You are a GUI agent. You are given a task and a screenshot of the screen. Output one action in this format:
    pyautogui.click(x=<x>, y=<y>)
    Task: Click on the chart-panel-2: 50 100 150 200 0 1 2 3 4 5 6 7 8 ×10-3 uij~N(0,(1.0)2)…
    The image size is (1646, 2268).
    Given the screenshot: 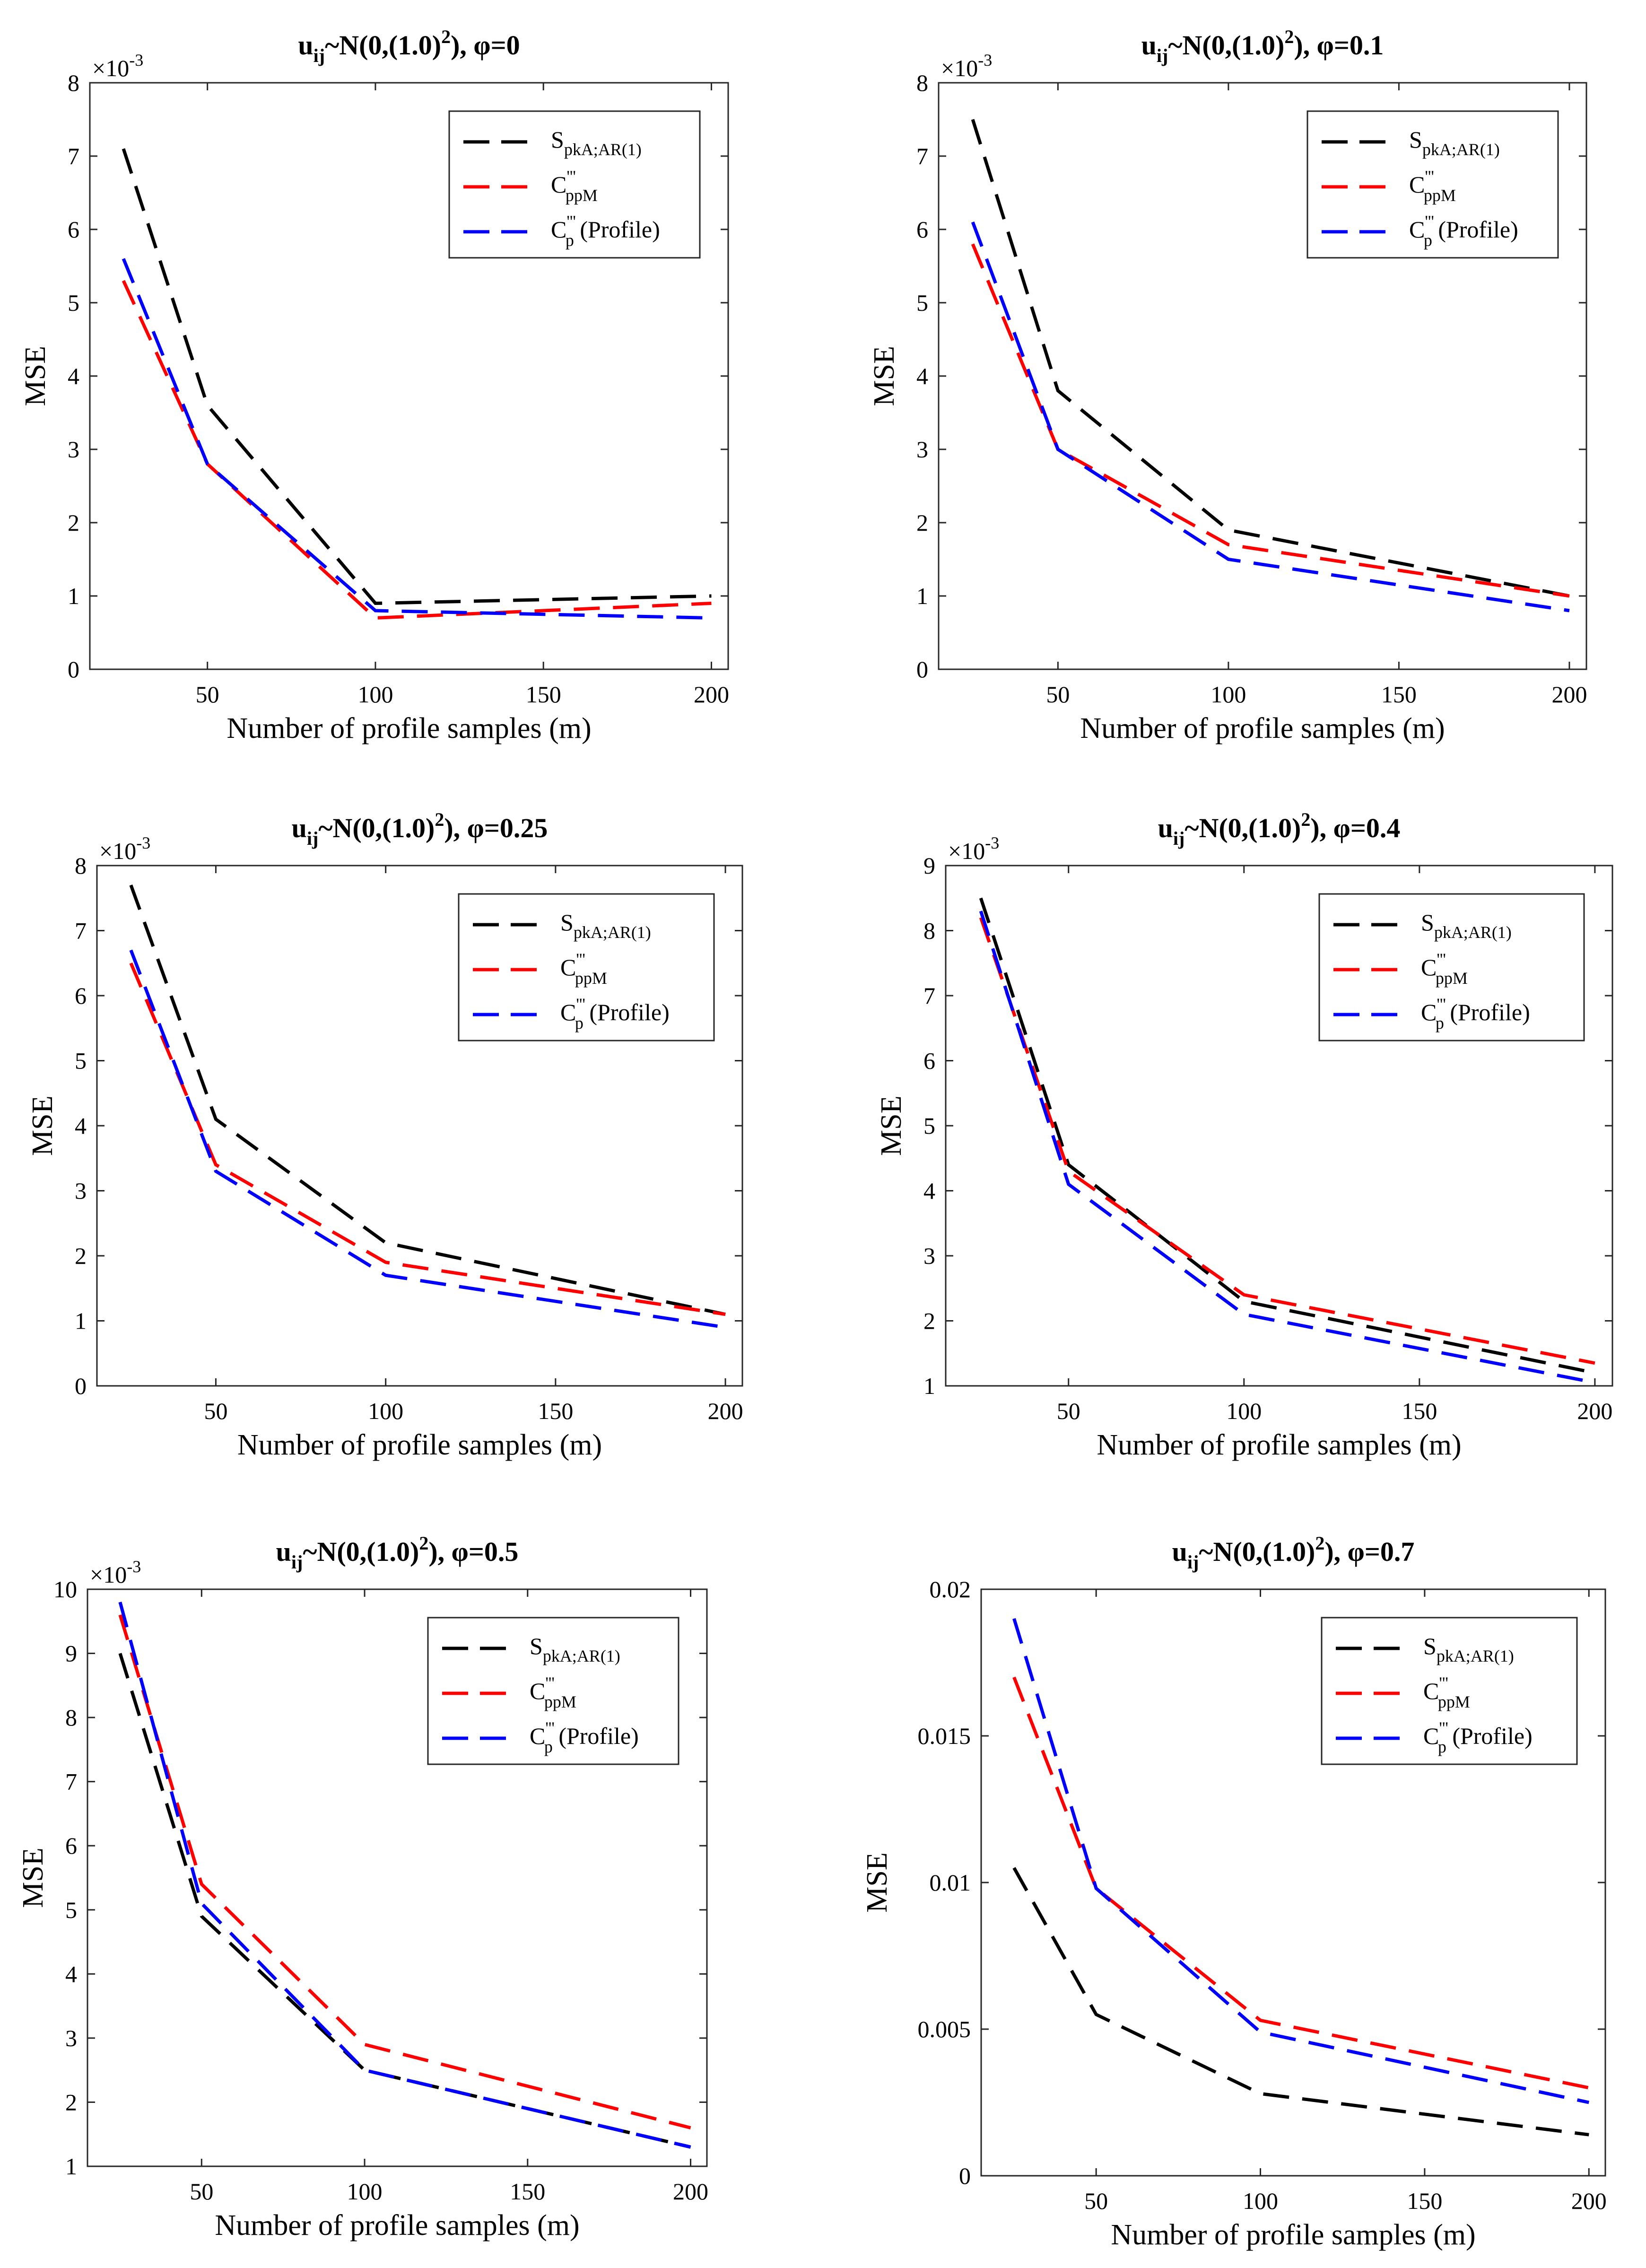 What is the action you would take?
    pyautogui.click(x=1228, y=385)
    